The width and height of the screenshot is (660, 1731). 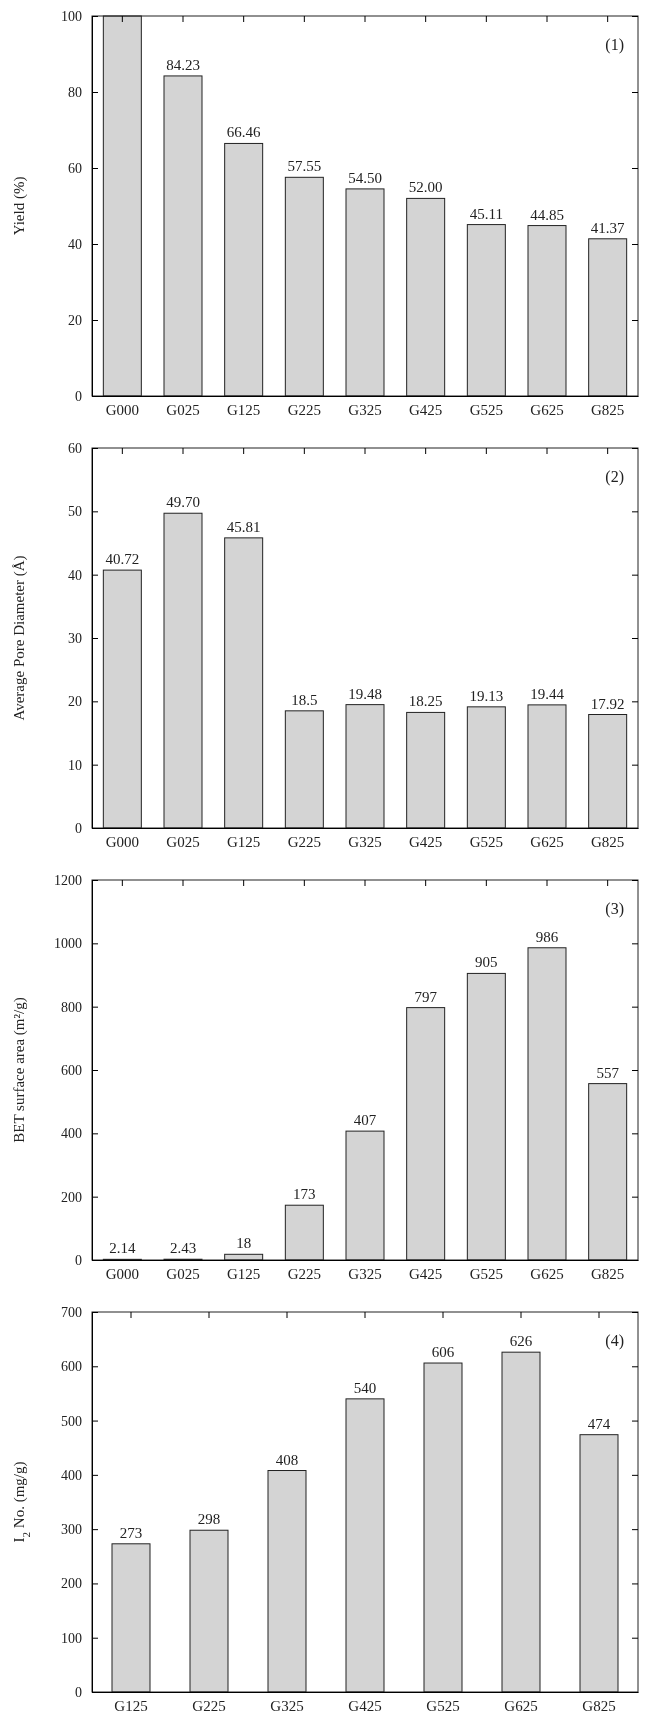 What do you see at coordinates (287, 1459) in the screenshot?
I see `data-label: 408` at bounding box center [287, 1459].